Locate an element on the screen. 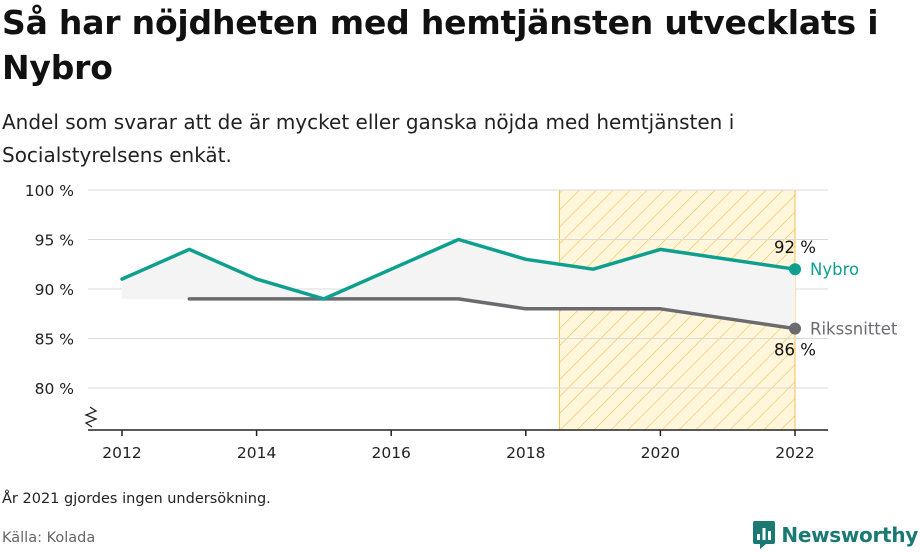 The image size is (920, 552). y-tick-label: 95 % is located at coordinates (54, 241).